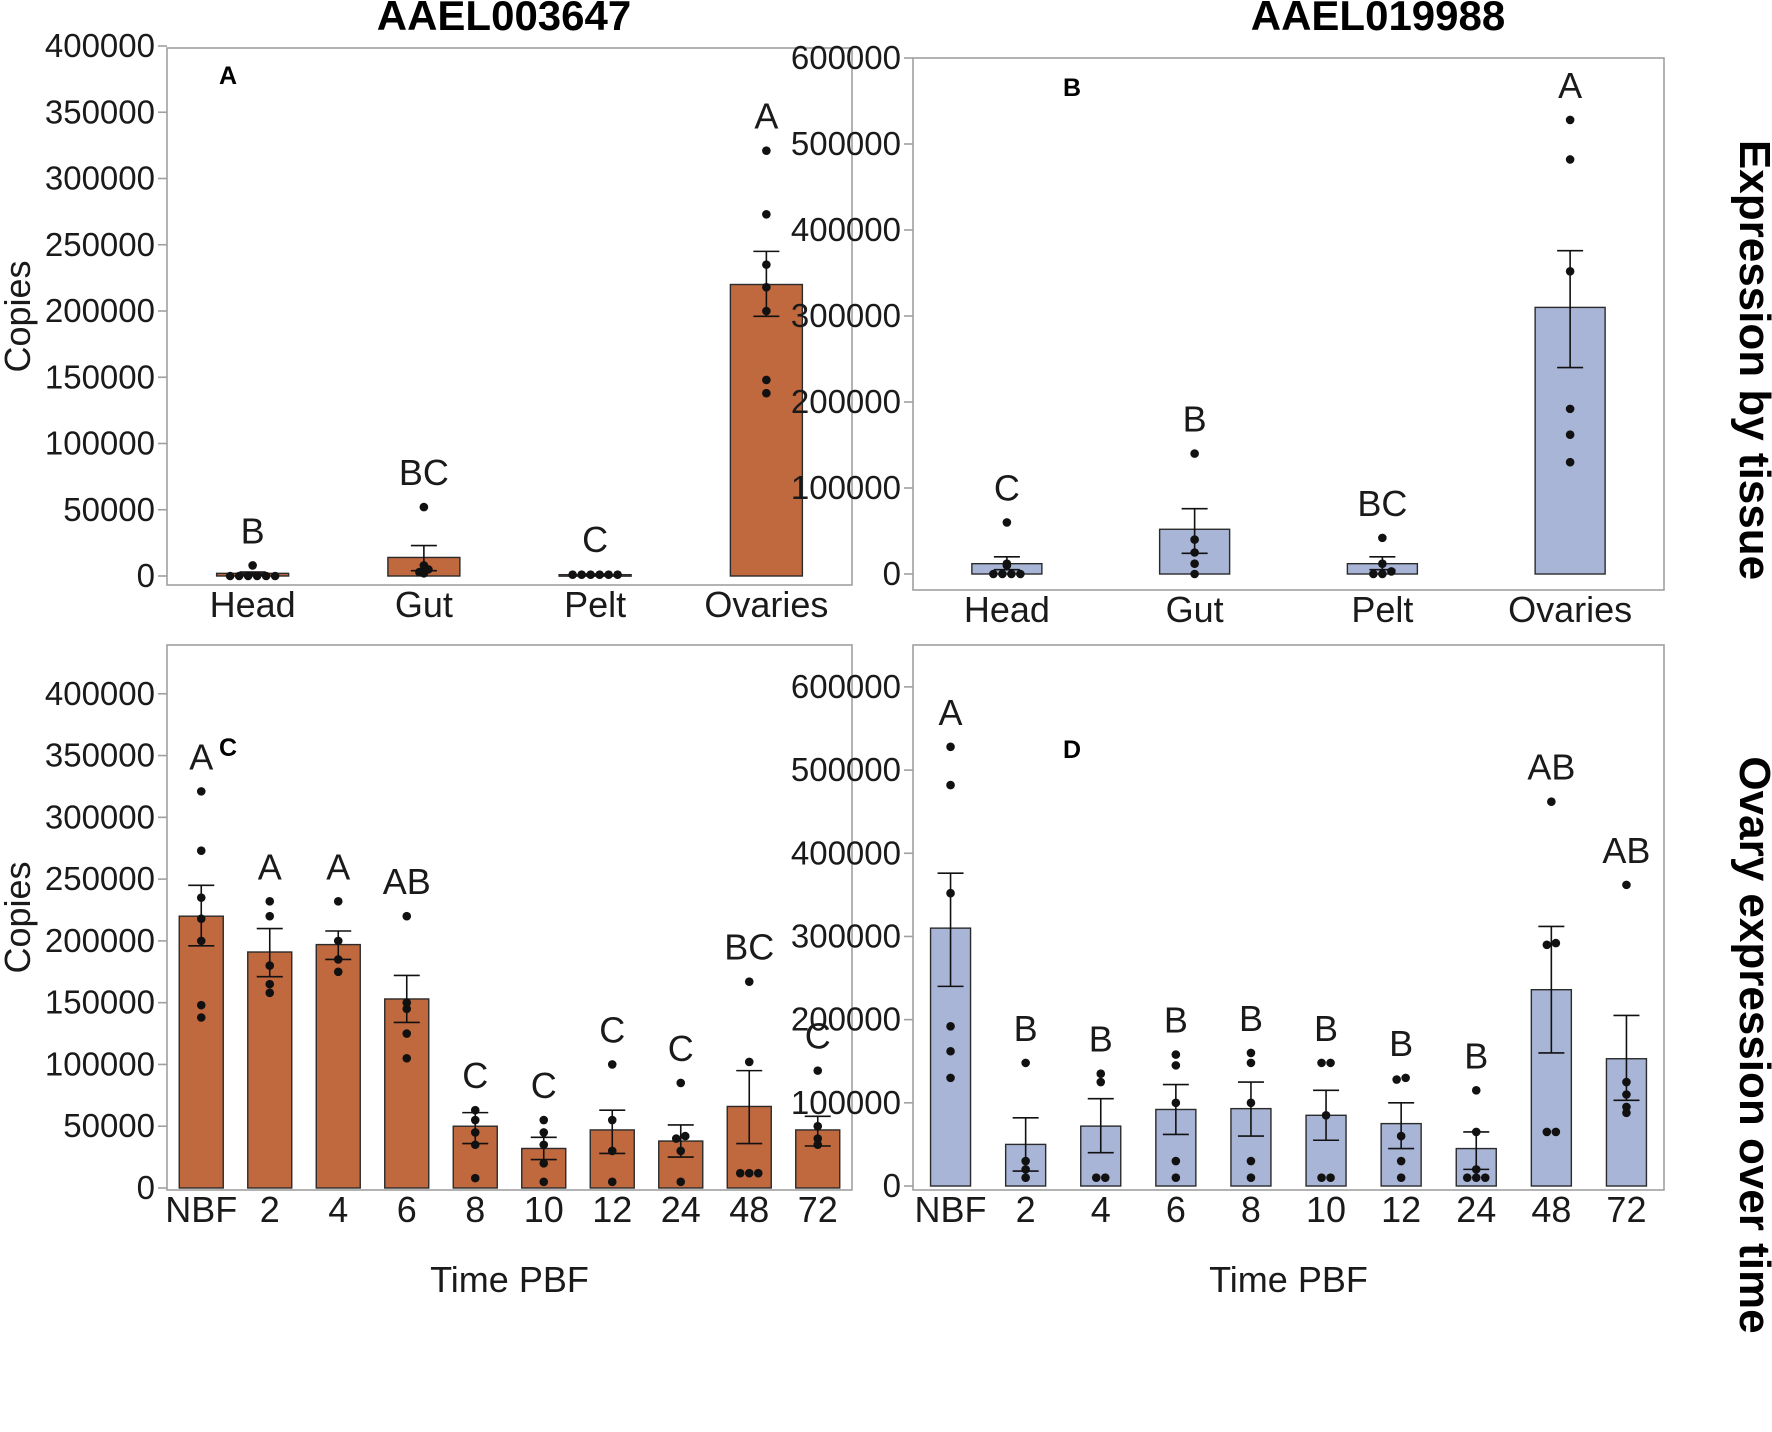 This screenshot has width=1772, height=1432. Describe the element at coordinates (1072, 88) in the screenshot. I see `panel-label: B` at that location.